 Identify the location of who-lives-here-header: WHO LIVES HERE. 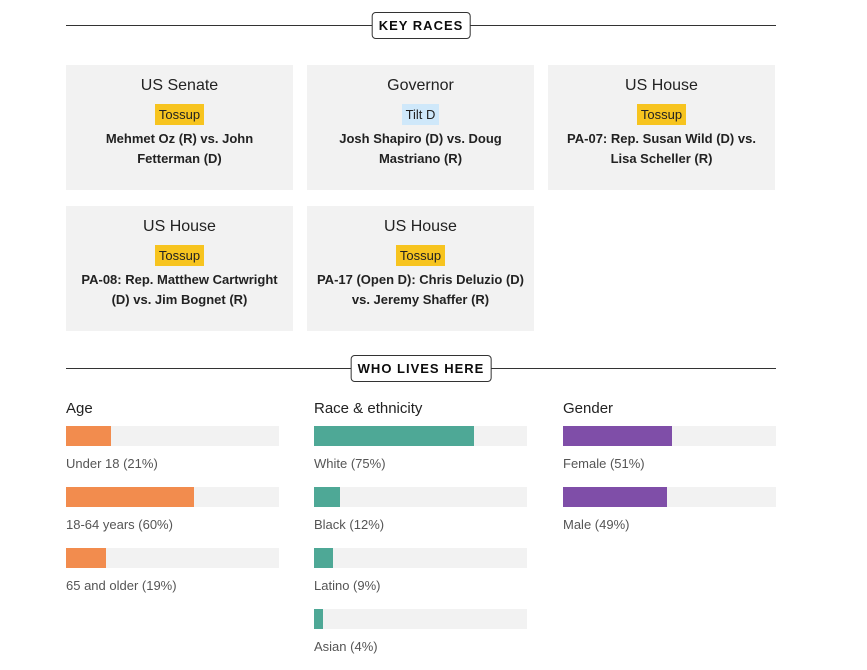
(421, 369).